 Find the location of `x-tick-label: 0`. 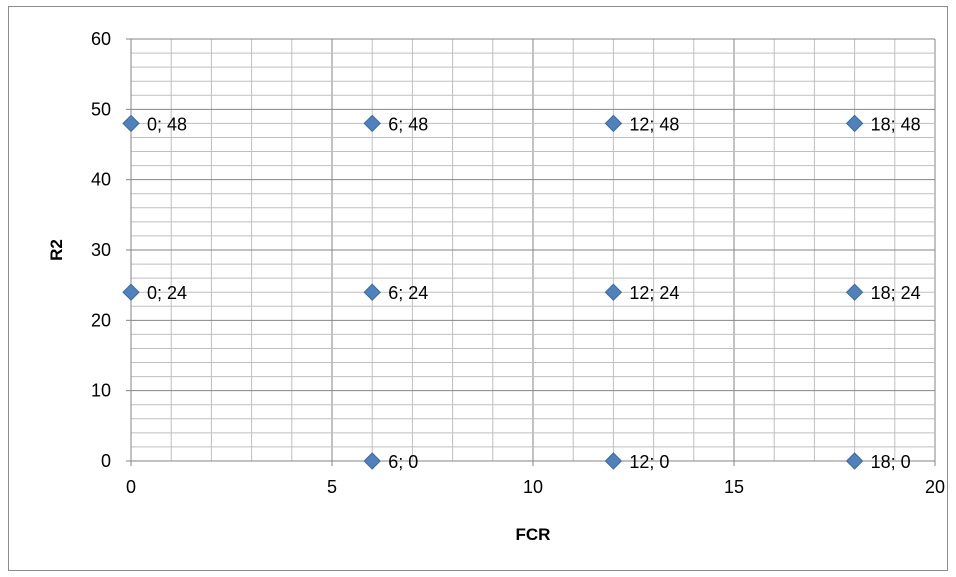

x-tick-label: 0 is located at coordinates (131, 487).